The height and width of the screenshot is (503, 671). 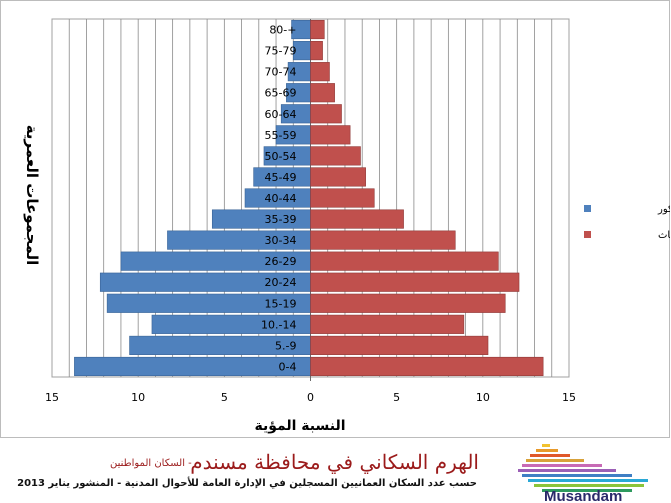 I want to click on legend-label: نسبة الإناث, so click(x=664, y=235).